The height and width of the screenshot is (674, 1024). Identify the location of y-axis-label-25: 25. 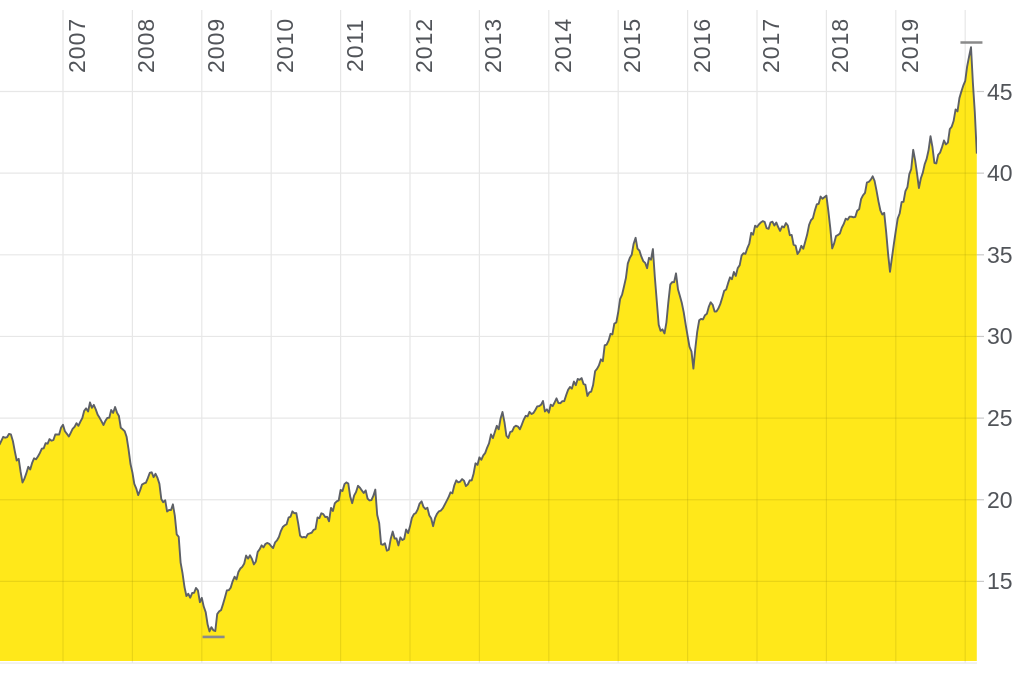
(1000, 418).